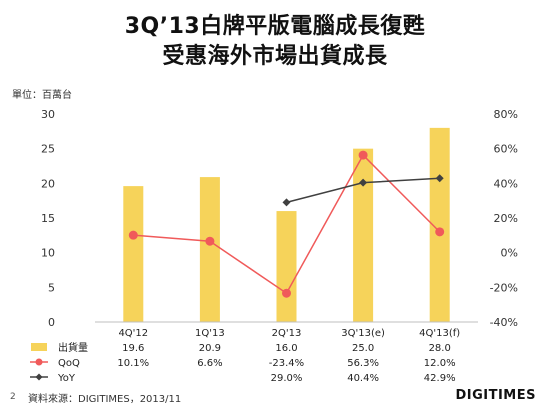  What do you see at coordinates (105, 399) in the screenshot?
I see `source-note: 資料來源：DIGITIMES，2013/11` at bounding box center [105, 399].